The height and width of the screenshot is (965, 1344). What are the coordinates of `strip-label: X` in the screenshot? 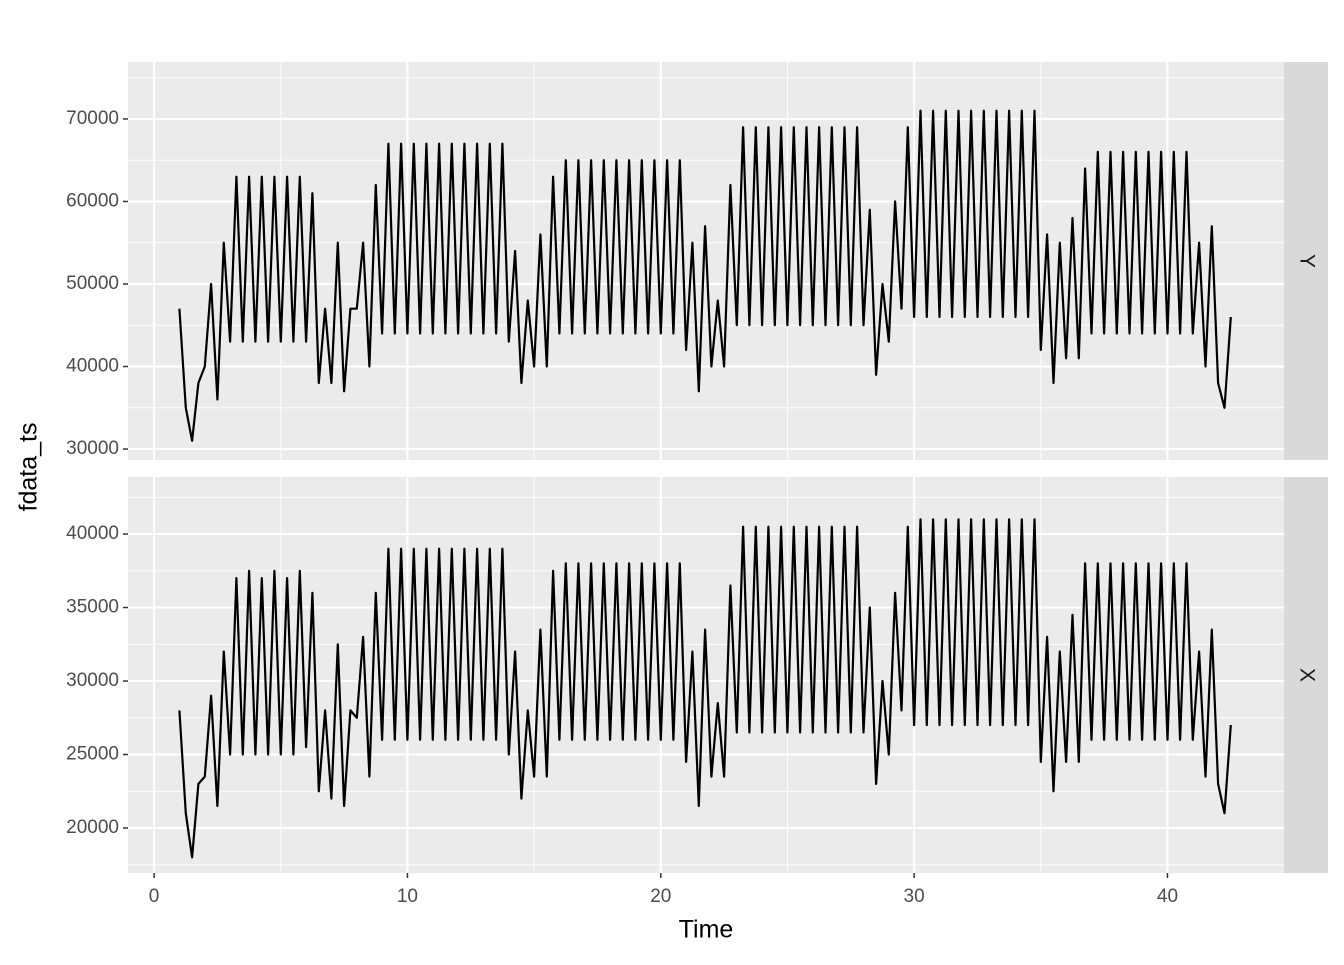 It's located at (1306, 675).